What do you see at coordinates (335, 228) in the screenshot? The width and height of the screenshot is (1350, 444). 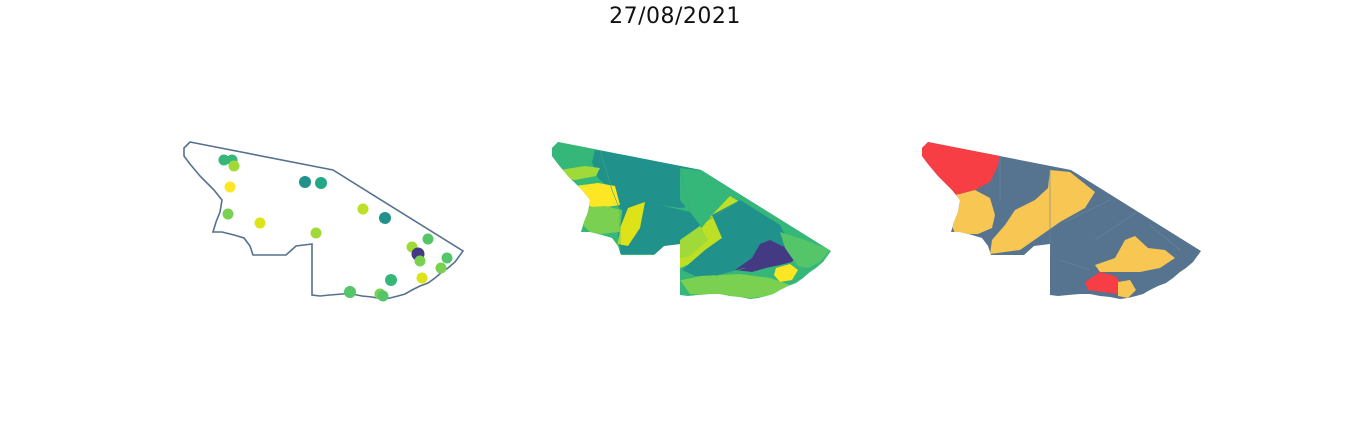 I see `point-markers` at bounding box center [335, 228].